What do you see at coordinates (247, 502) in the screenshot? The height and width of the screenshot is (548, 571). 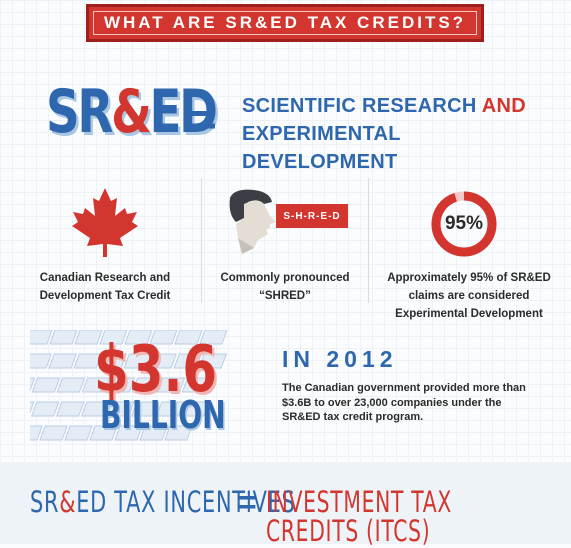 I see `footer-equals: =` at bounding box center [247, 502].